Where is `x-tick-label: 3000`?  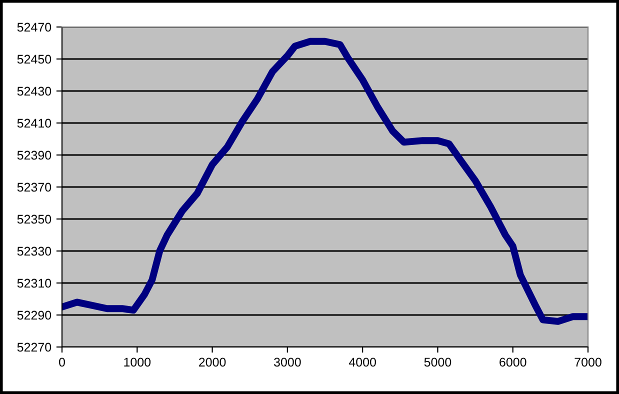
x-tick-label: 3000 is located at coordinates (287, 362).